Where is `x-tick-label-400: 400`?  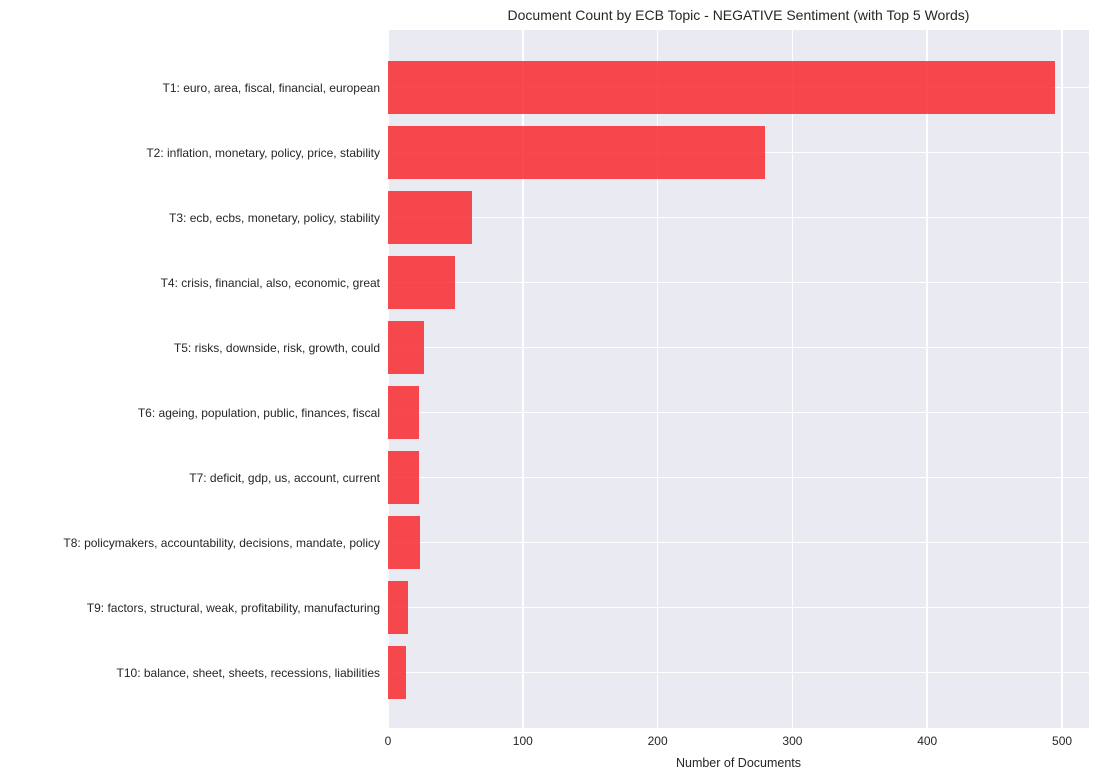
x-tick-label-400: 400 is located at coordinates (927, 741).